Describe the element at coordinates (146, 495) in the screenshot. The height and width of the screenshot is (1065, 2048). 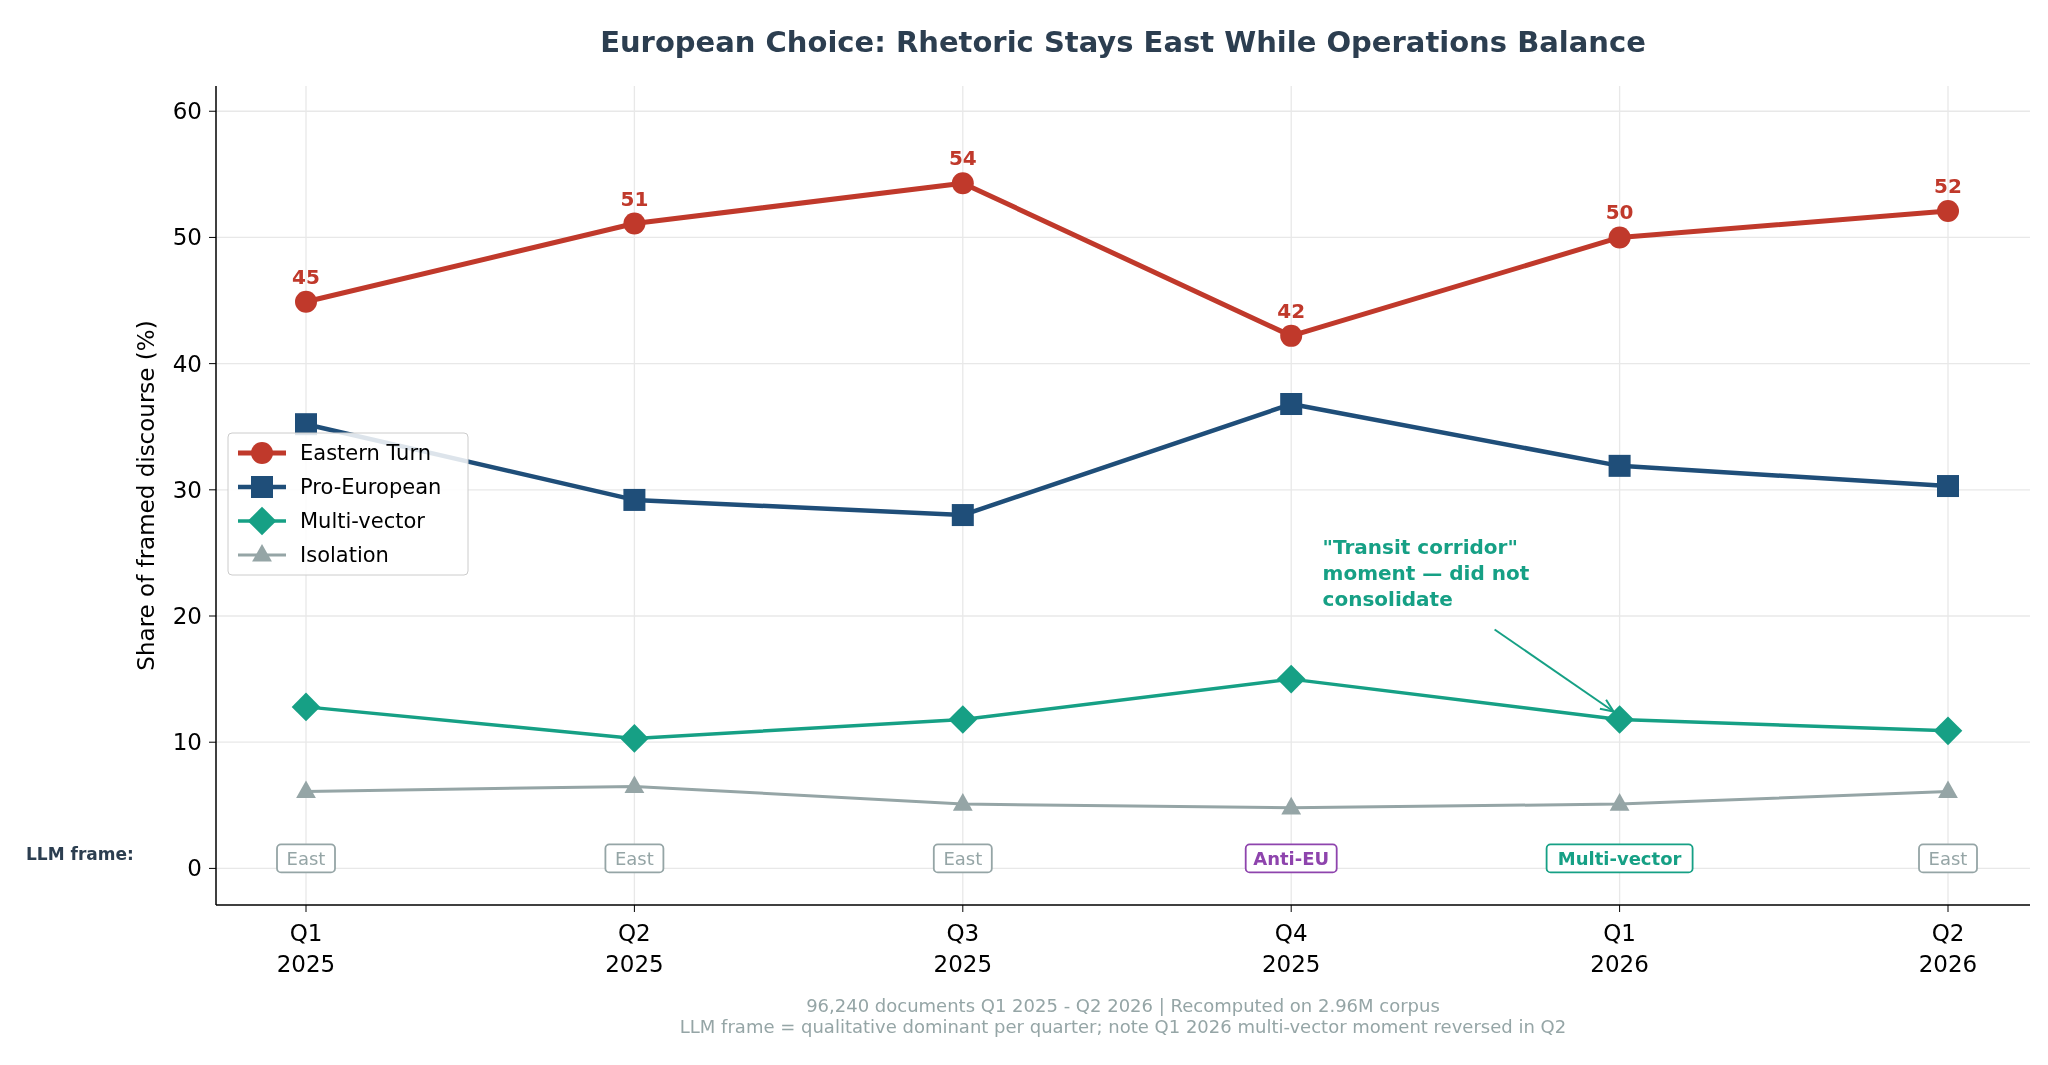
I see `y-axis-title: Share of framed discourse (%)` at that location.